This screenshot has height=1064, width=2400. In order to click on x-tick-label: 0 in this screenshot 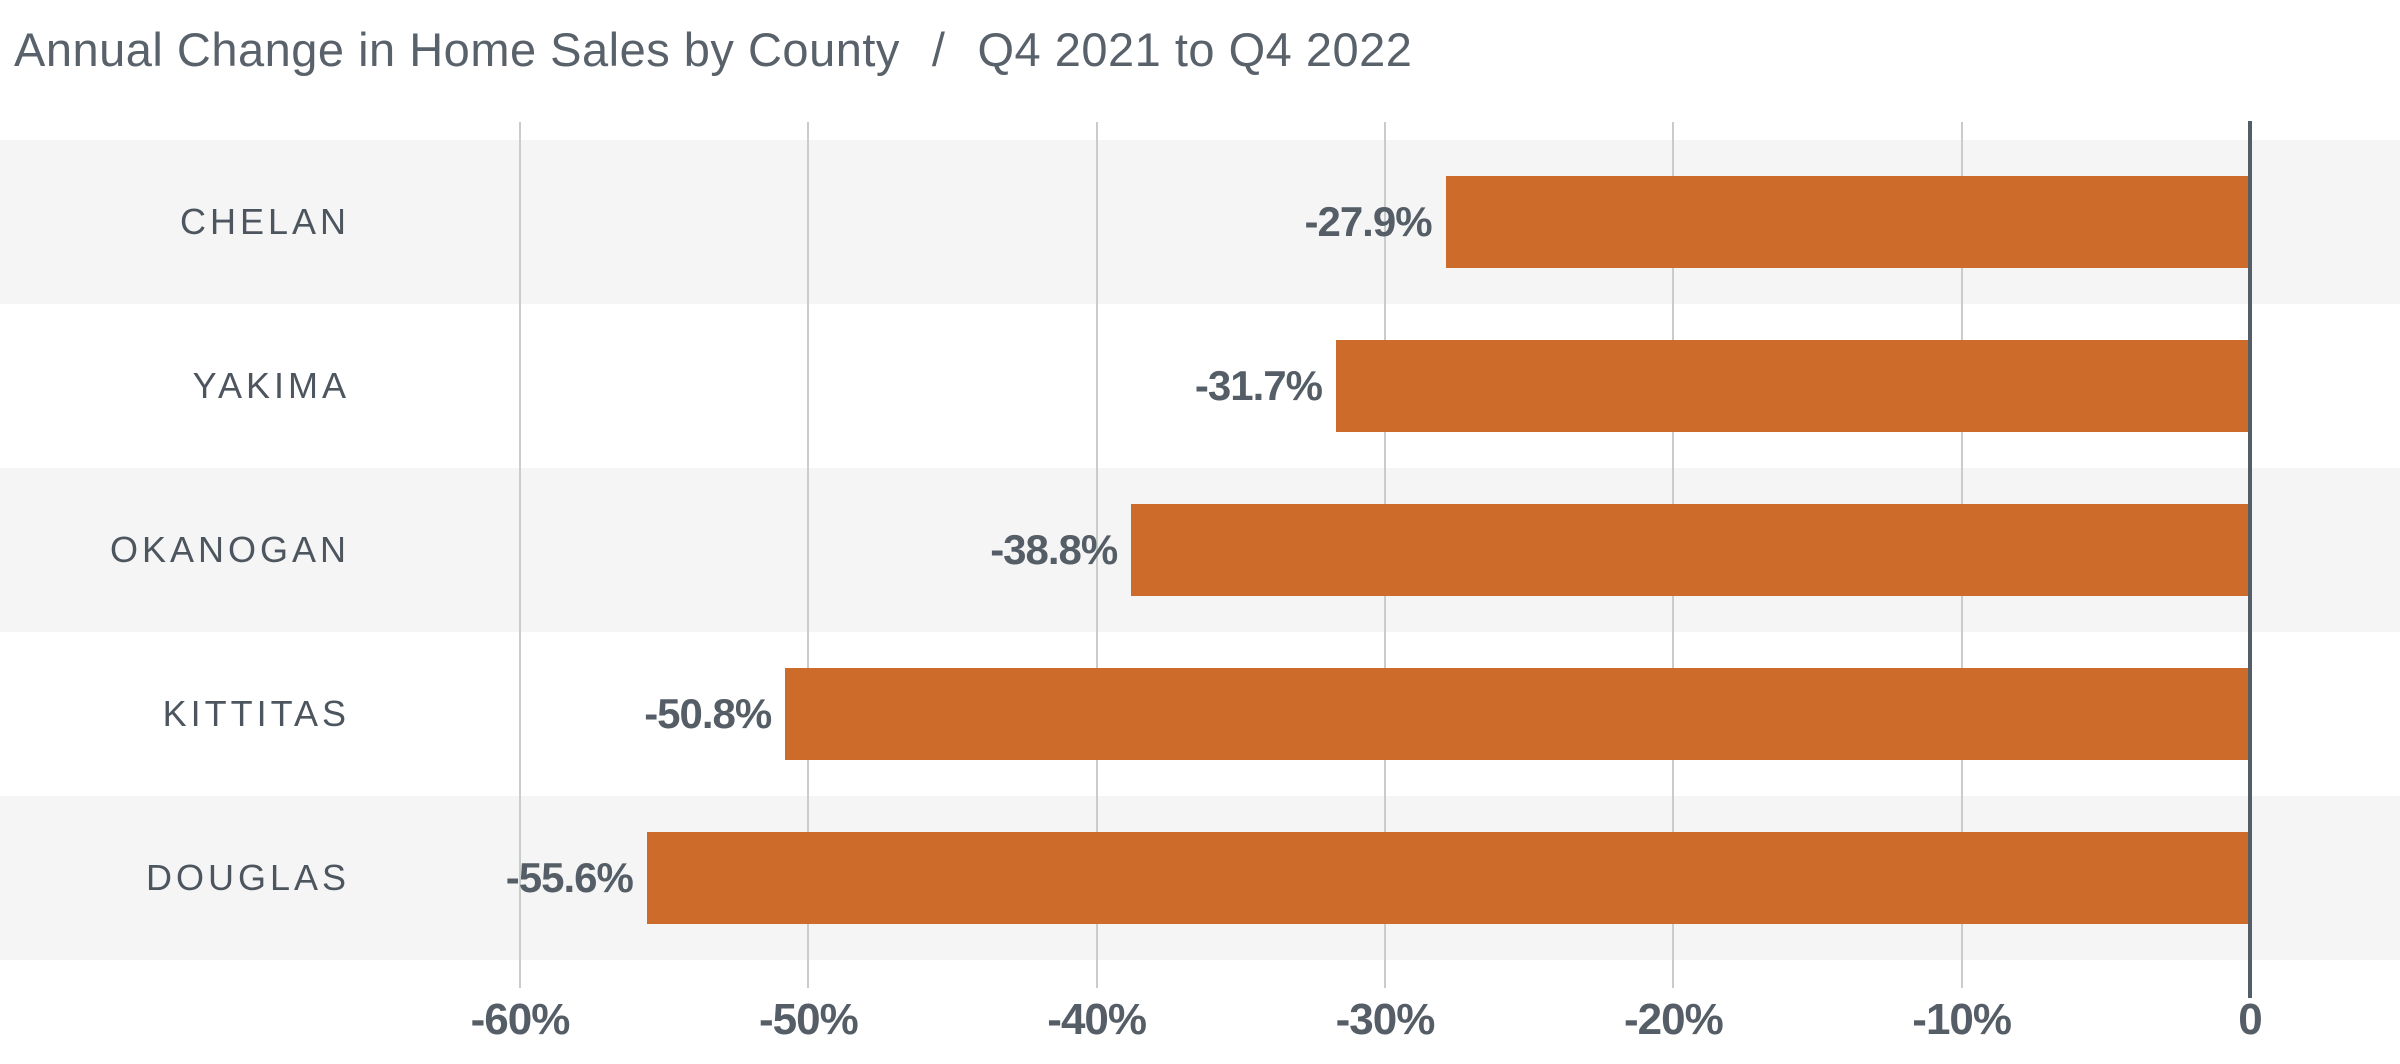, I will do `click(2250, 1019)`.